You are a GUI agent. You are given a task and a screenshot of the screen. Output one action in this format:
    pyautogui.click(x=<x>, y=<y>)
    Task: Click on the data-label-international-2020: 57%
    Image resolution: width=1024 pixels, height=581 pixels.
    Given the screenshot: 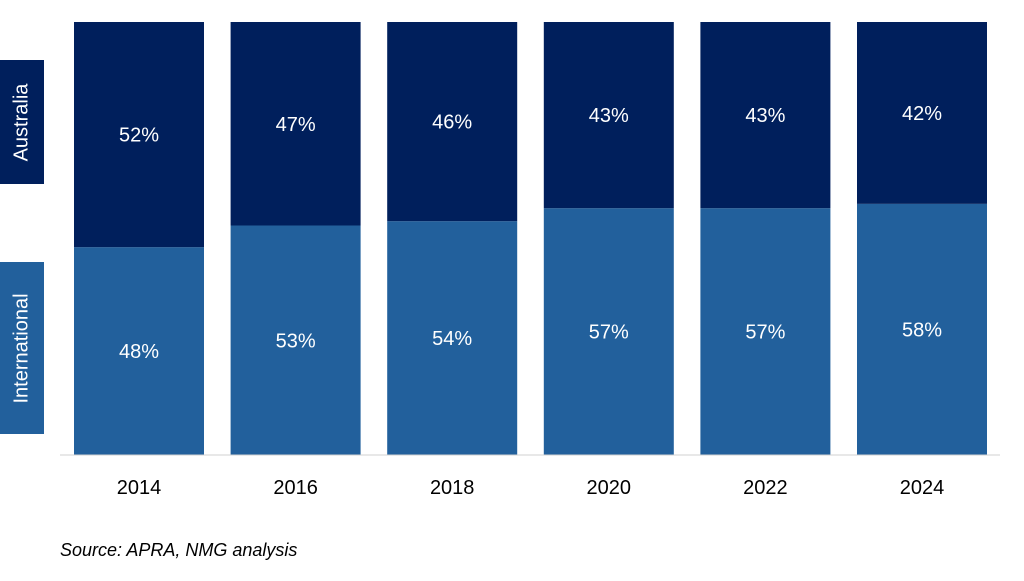 What is the action you would take?
    pyautogui.click(x=609, y=333)
    